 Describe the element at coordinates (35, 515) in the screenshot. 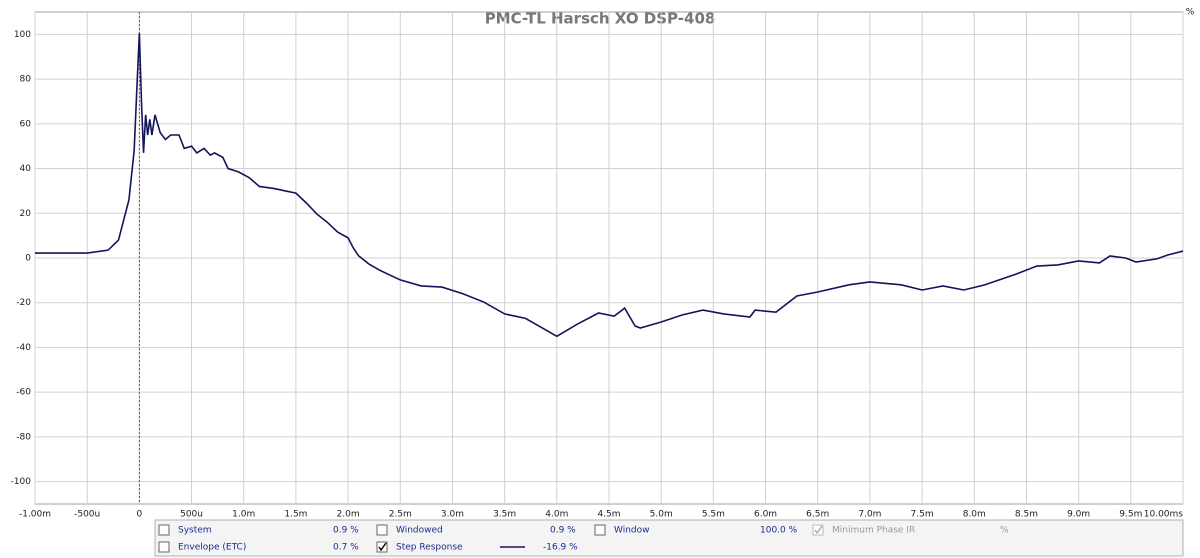

I see `x-tick-label: -1.00m` at that location.